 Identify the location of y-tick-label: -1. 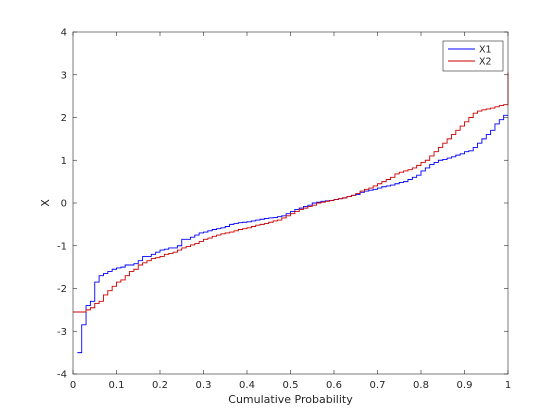
(62, 246).